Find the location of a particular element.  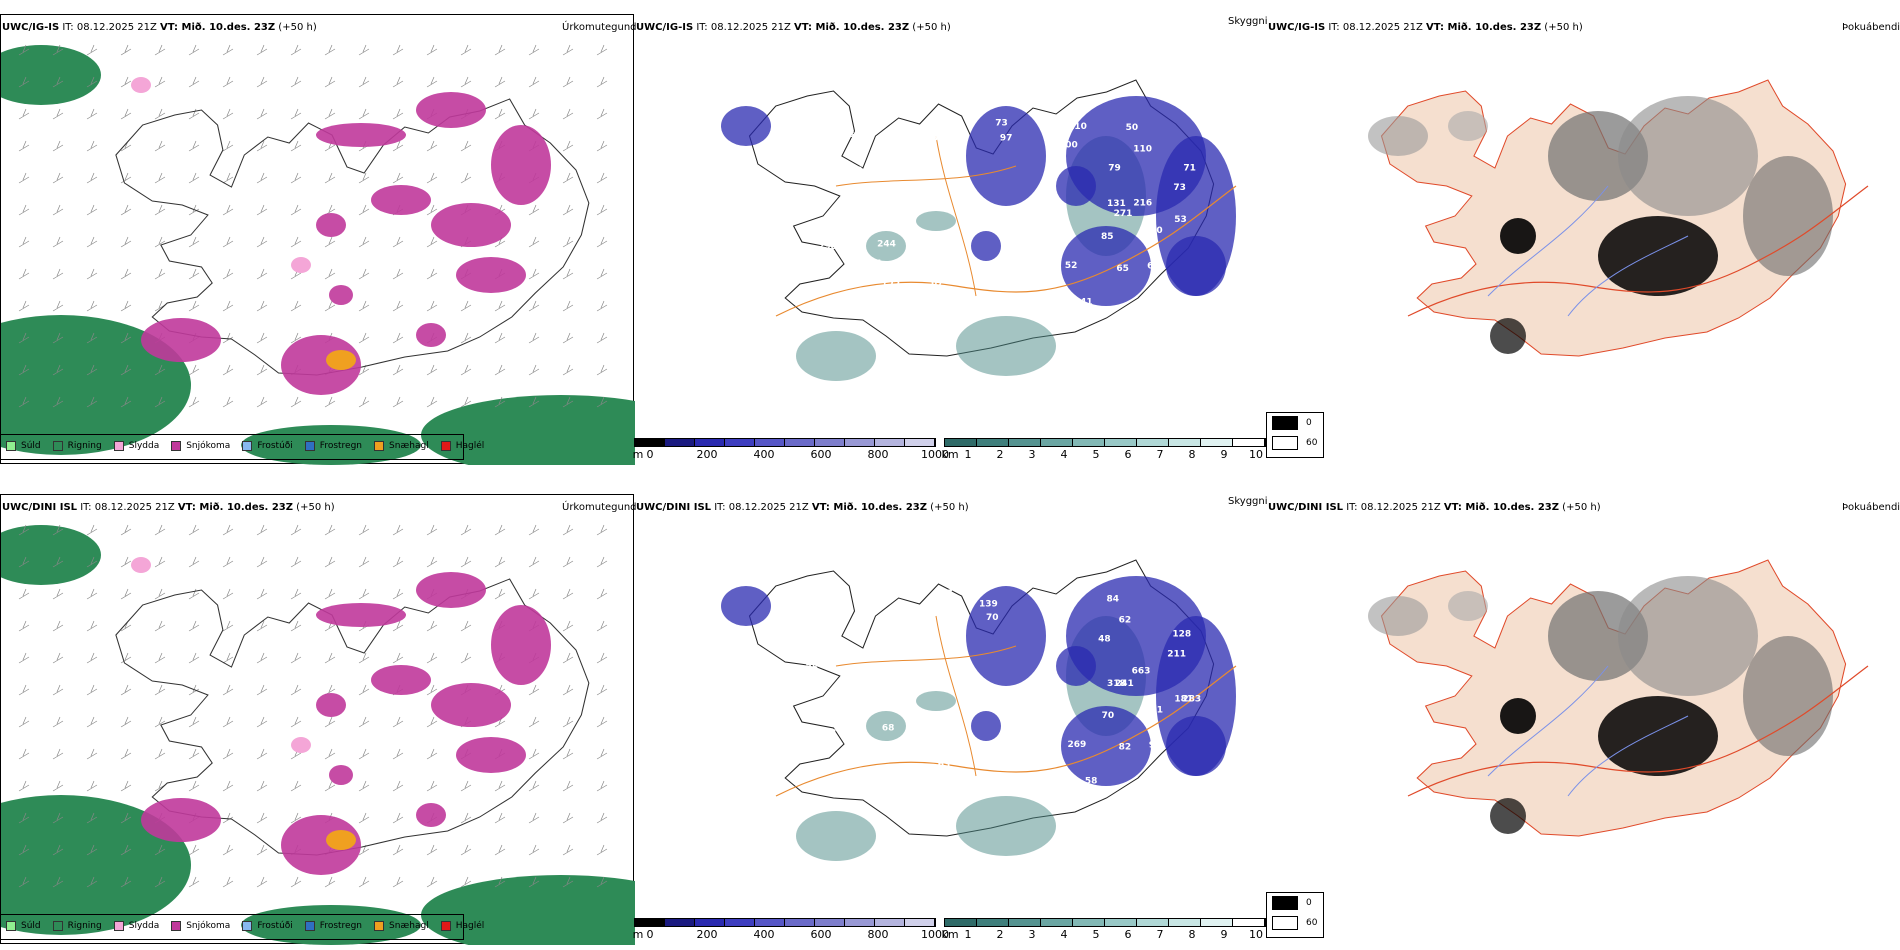

legend-label: Slydda is located at coordinates (144, 446).